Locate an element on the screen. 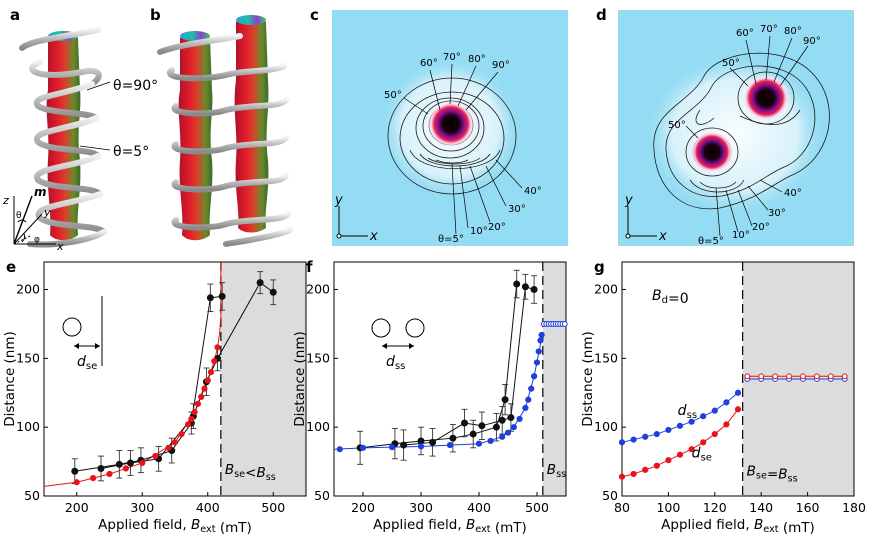  corner-label: Bd=0 is located at coordinates (670, 297).